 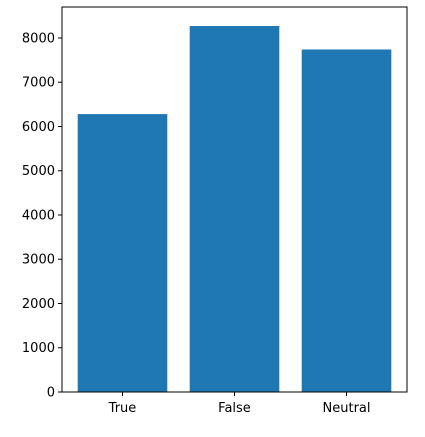 I want to click on y-tick-label: 5000, so click(x=38, y=171).